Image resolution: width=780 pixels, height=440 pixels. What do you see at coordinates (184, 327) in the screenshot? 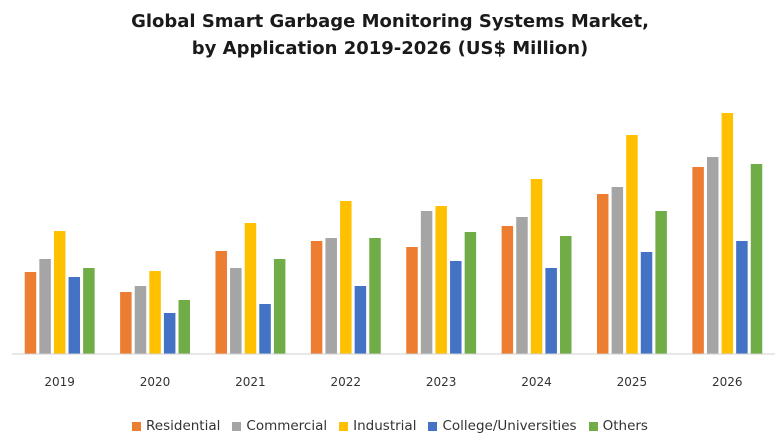
I see `bar-others-2020` at bounding box center [184, 327].